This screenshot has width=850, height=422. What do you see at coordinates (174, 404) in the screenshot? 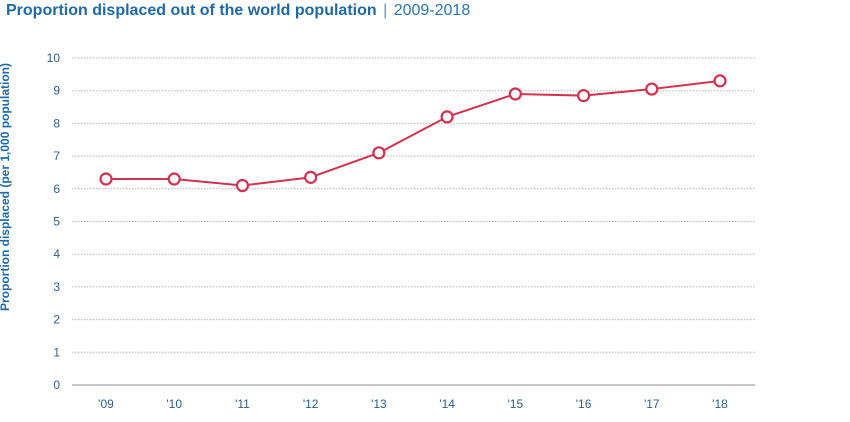
I see `x-tick-label: '10` at bounding box center [174, 404].